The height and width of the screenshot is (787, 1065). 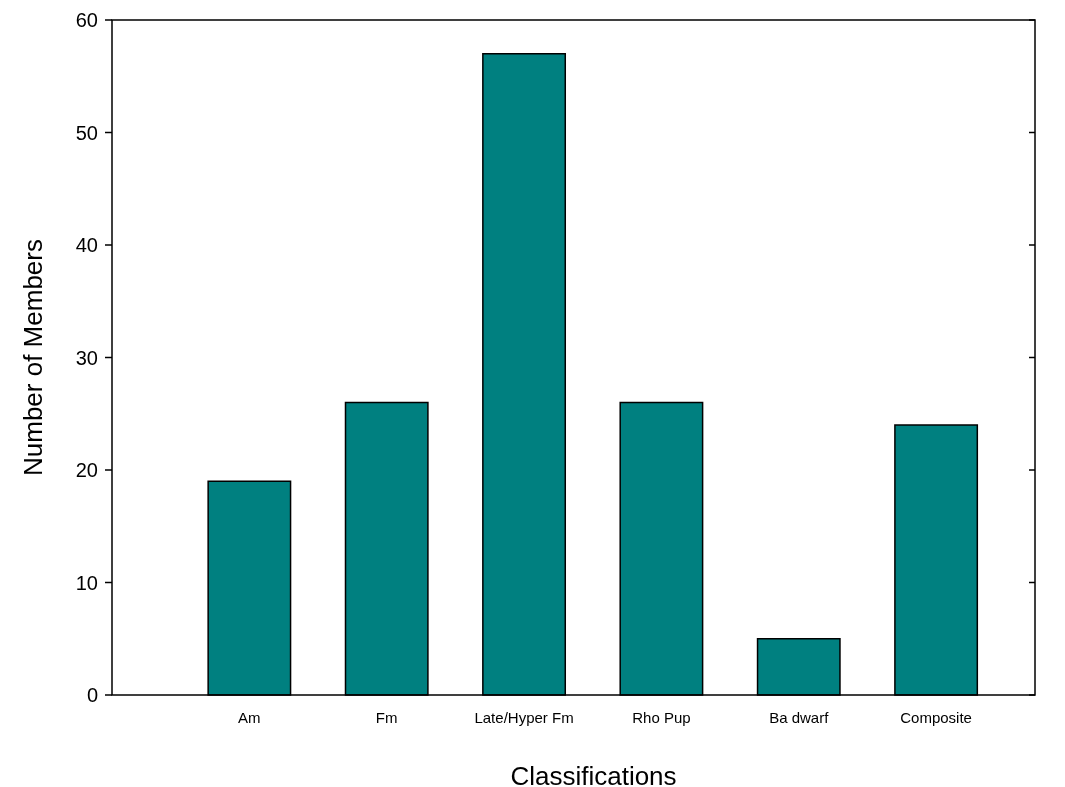 What do you see at coordinates (386, 717) in the screenshot?
I see `x-tick-label: Fm` at bounding box center [386, 717].